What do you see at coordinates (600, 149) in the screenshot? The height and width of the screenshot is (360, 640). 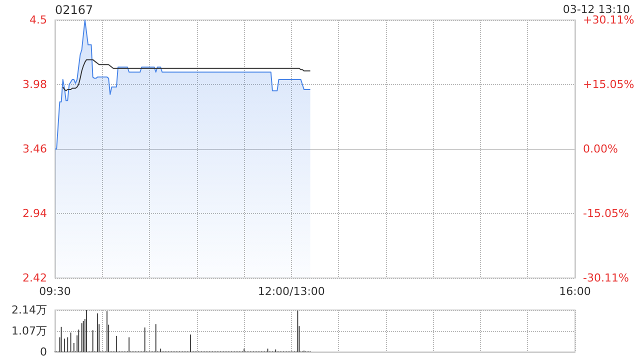 I see `y2-tick-label: 0.00%` at bounding box center [600, 149].